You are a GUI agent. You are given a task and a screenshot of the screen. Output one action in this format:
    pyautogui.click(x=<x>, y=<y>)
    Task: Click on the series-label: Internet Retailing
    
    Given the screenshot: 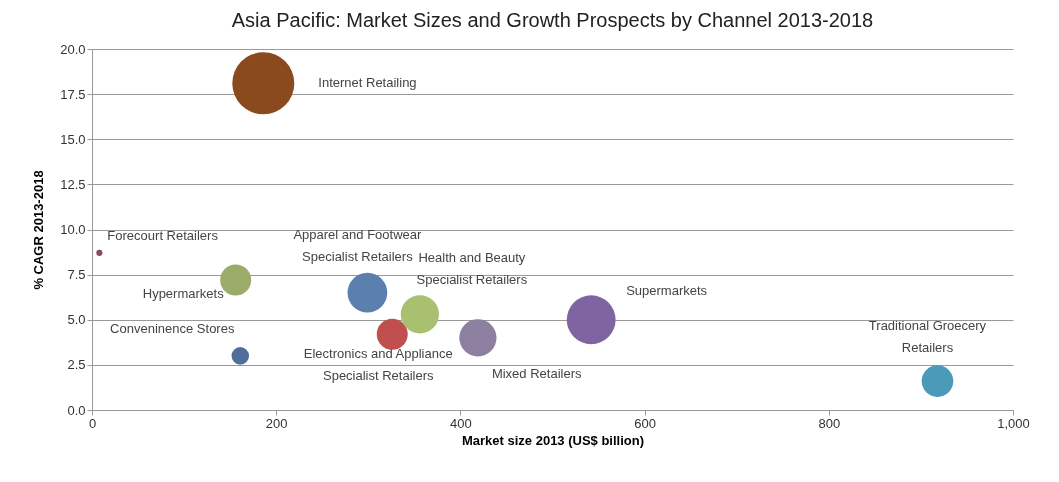 What is the action you would take?
    pyautogui.click(x=367, y=83)
    